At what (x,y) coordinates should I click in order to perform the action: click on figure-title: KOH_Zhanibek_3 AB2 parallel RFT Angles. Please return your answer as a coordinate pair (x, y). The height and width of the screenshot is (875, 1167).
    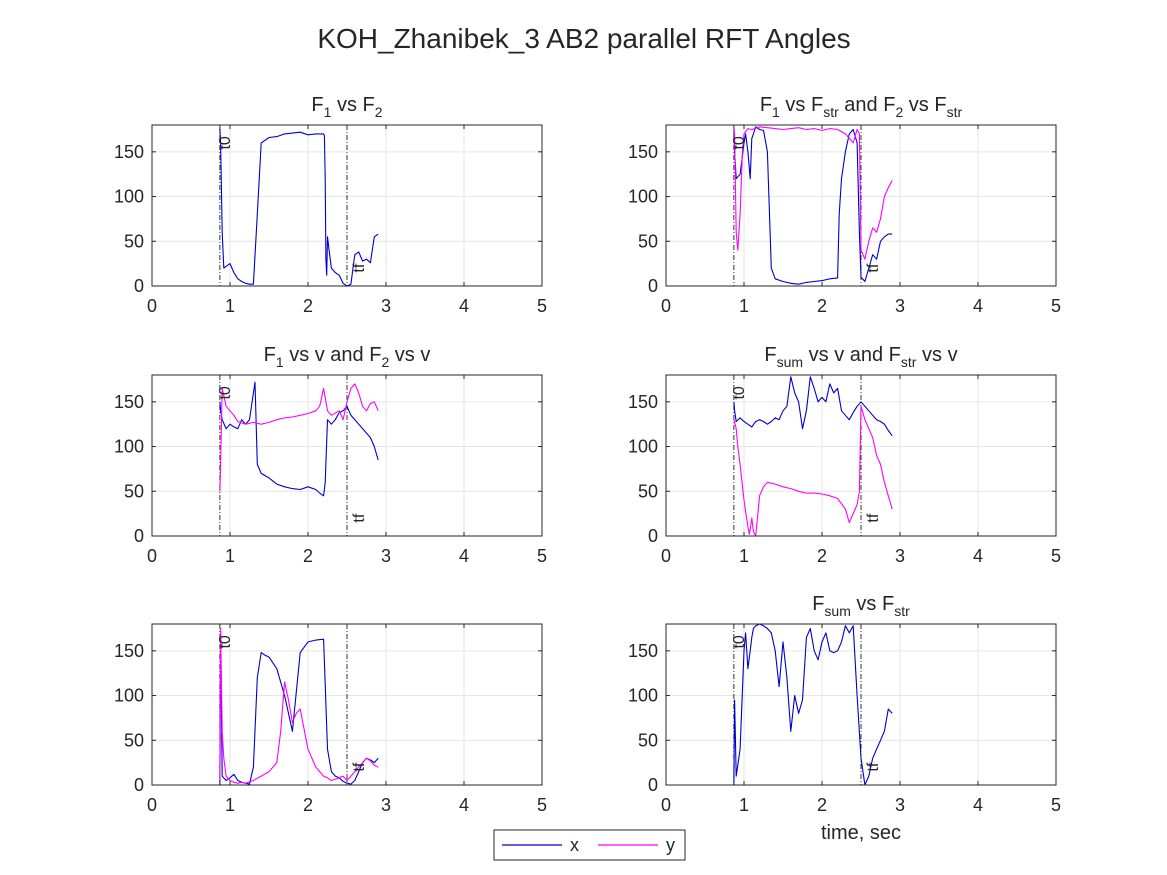
    Looking at the image, I should click on (583, 38).